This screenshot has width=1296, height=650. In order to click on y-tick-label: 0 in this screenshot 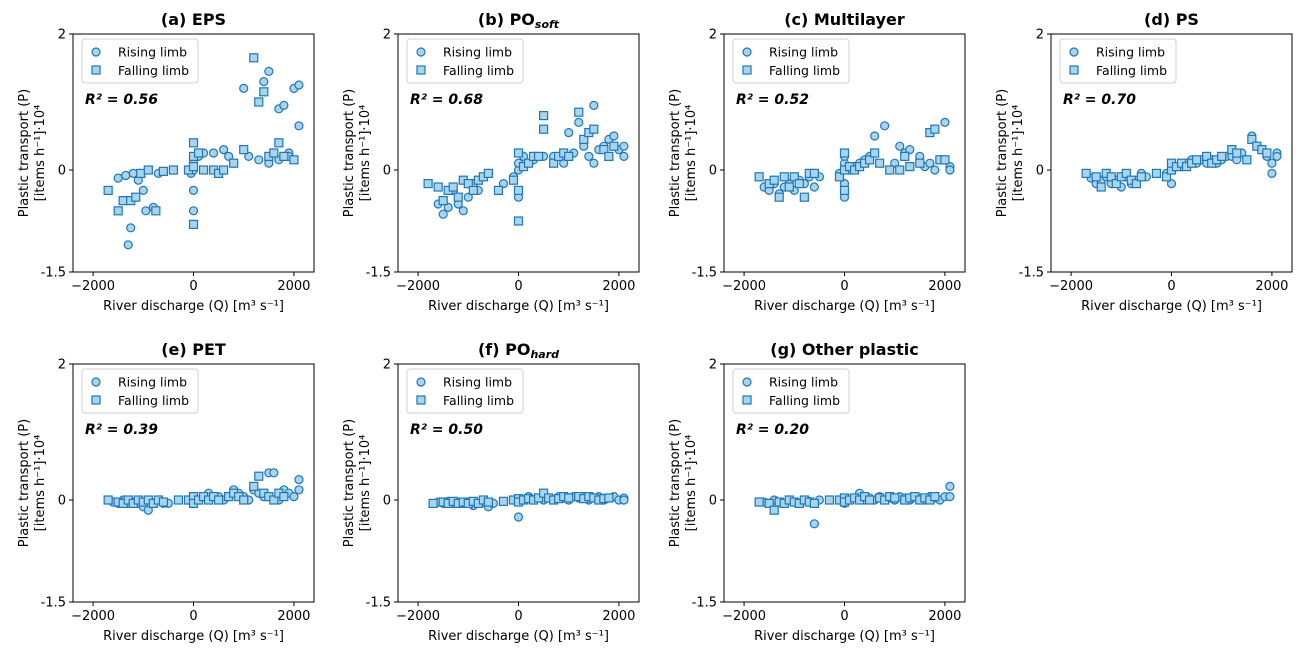, I will do `click(1040, 171)`.